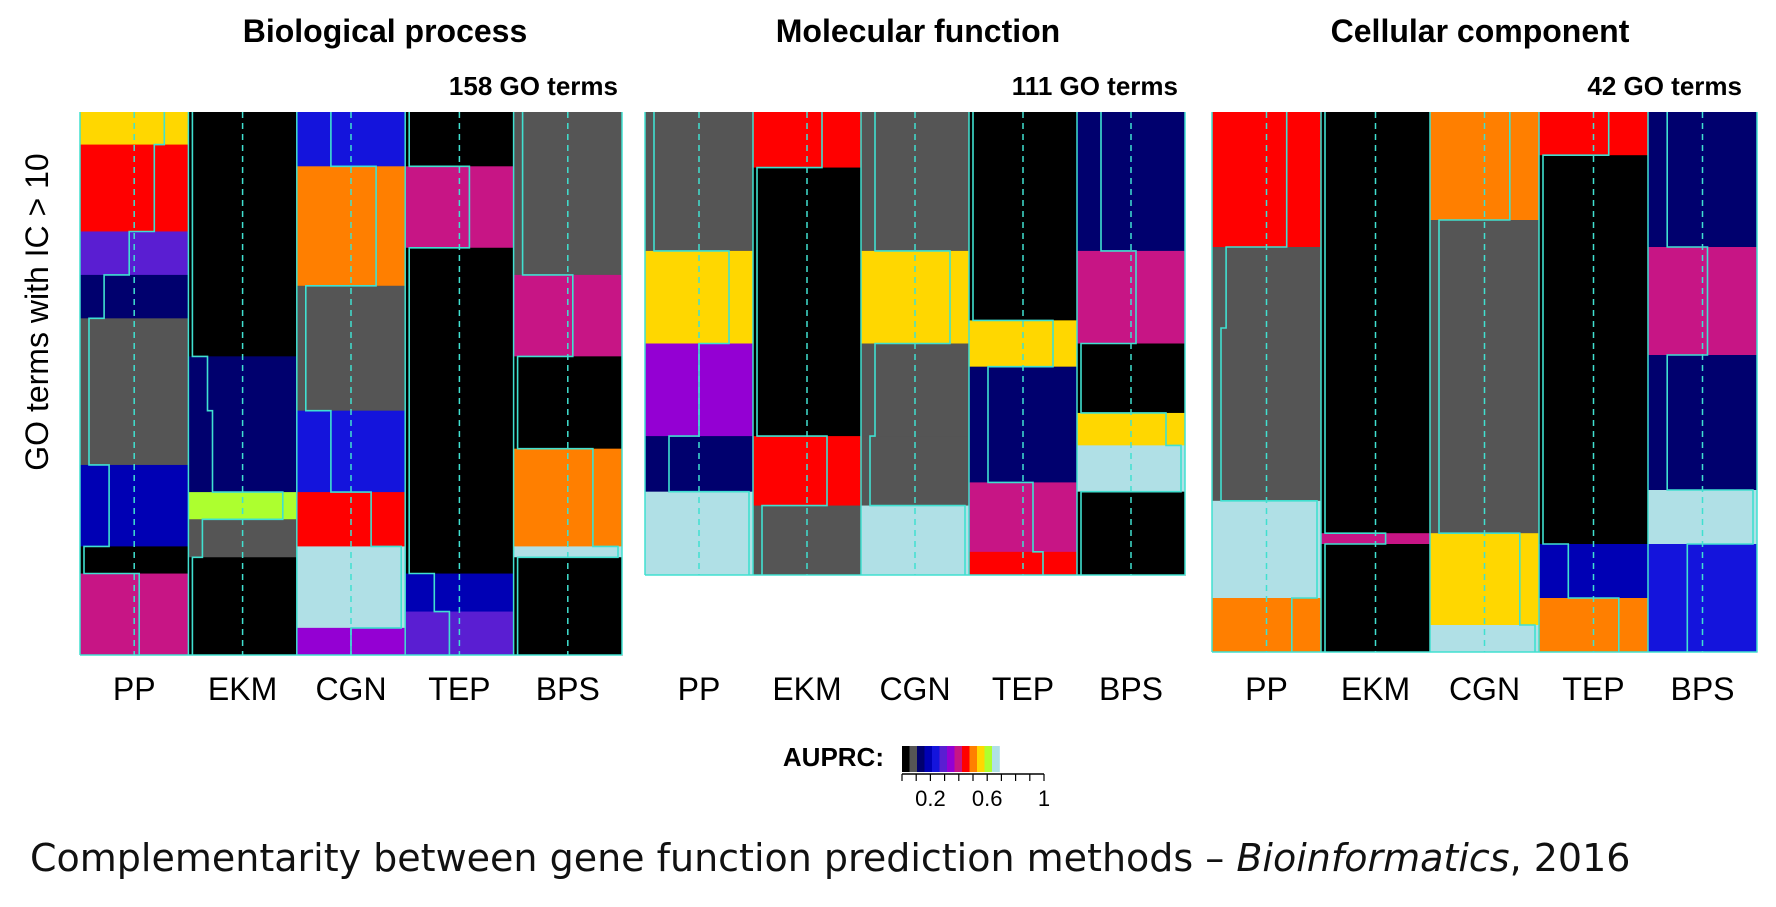 This screenshot has width=1776, height=907. What do you see at coordinates (1373, 858) in the screenshot?
I see `caption-journal: Bioinformatics` at bounding box center [1373, 858].